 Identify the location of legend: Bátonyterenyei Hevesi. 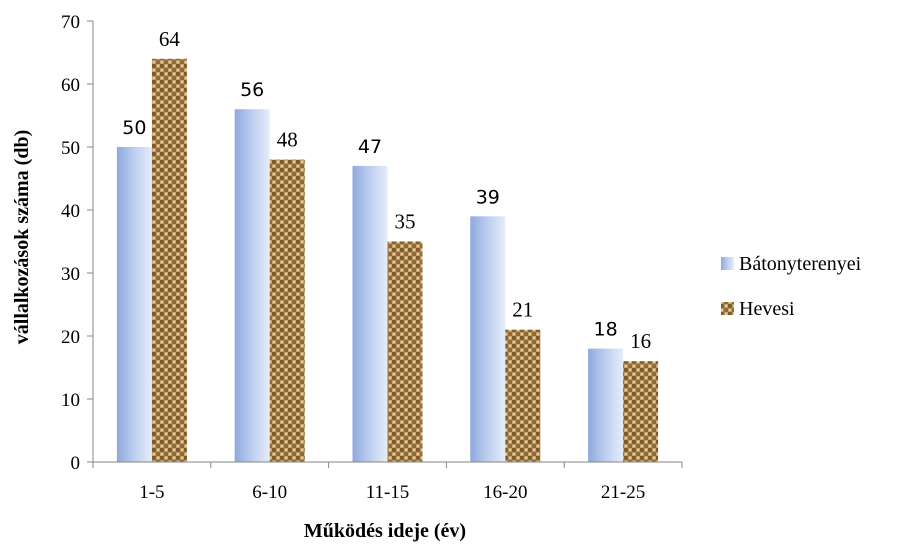
(791, 286).